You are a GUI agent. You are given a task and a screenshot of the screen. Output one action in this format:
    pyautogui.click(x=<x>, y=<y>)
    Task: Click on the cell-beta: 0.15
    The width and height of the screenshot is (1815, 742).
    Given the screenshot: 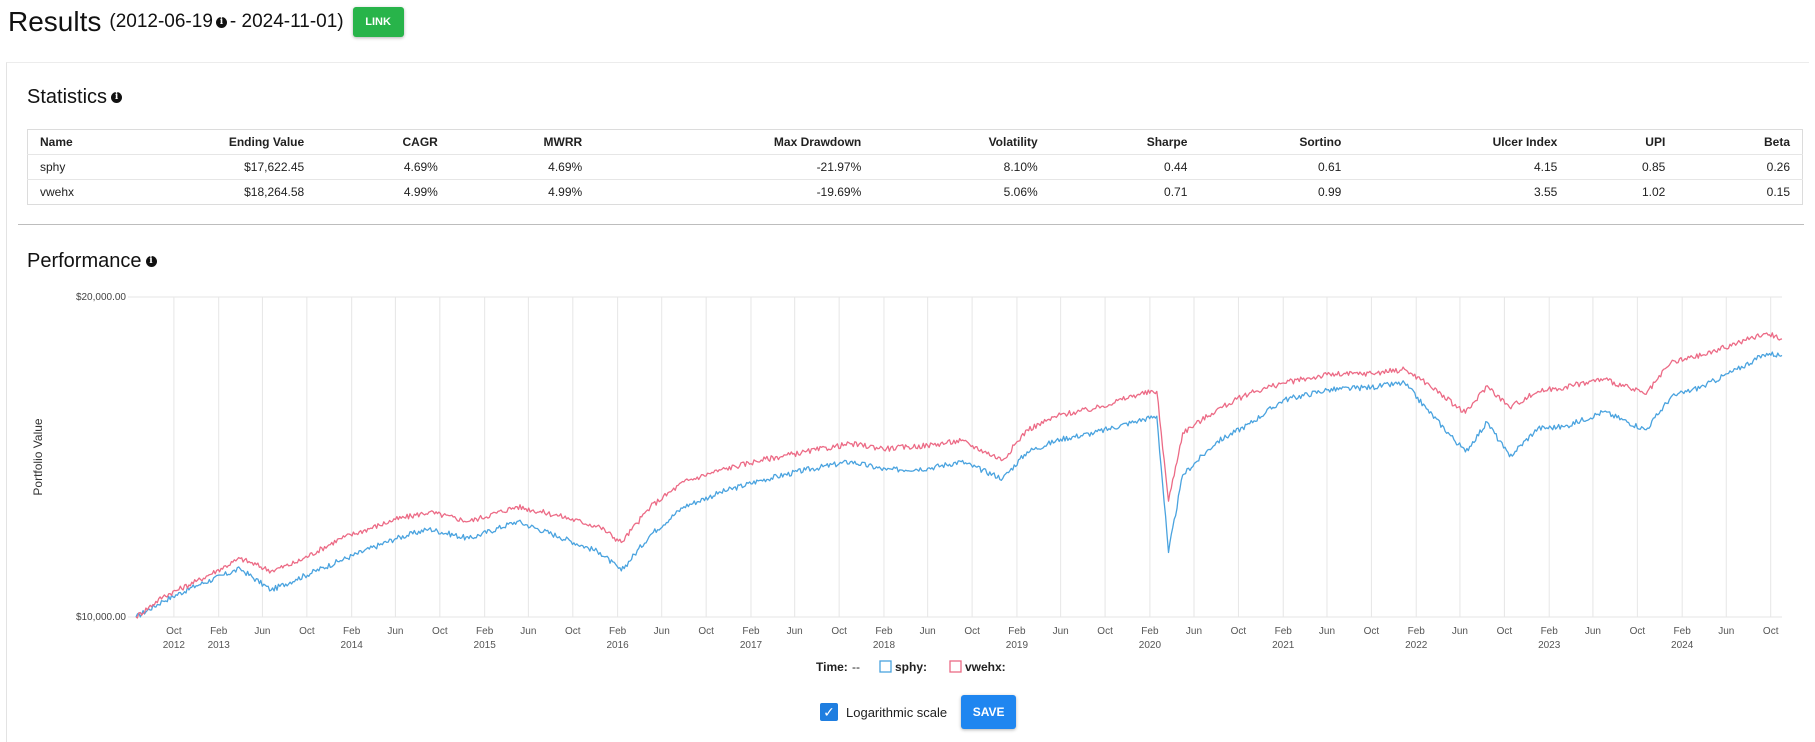 What is the action you would take?
    pyautogui.click(x=1740, y=192)
    